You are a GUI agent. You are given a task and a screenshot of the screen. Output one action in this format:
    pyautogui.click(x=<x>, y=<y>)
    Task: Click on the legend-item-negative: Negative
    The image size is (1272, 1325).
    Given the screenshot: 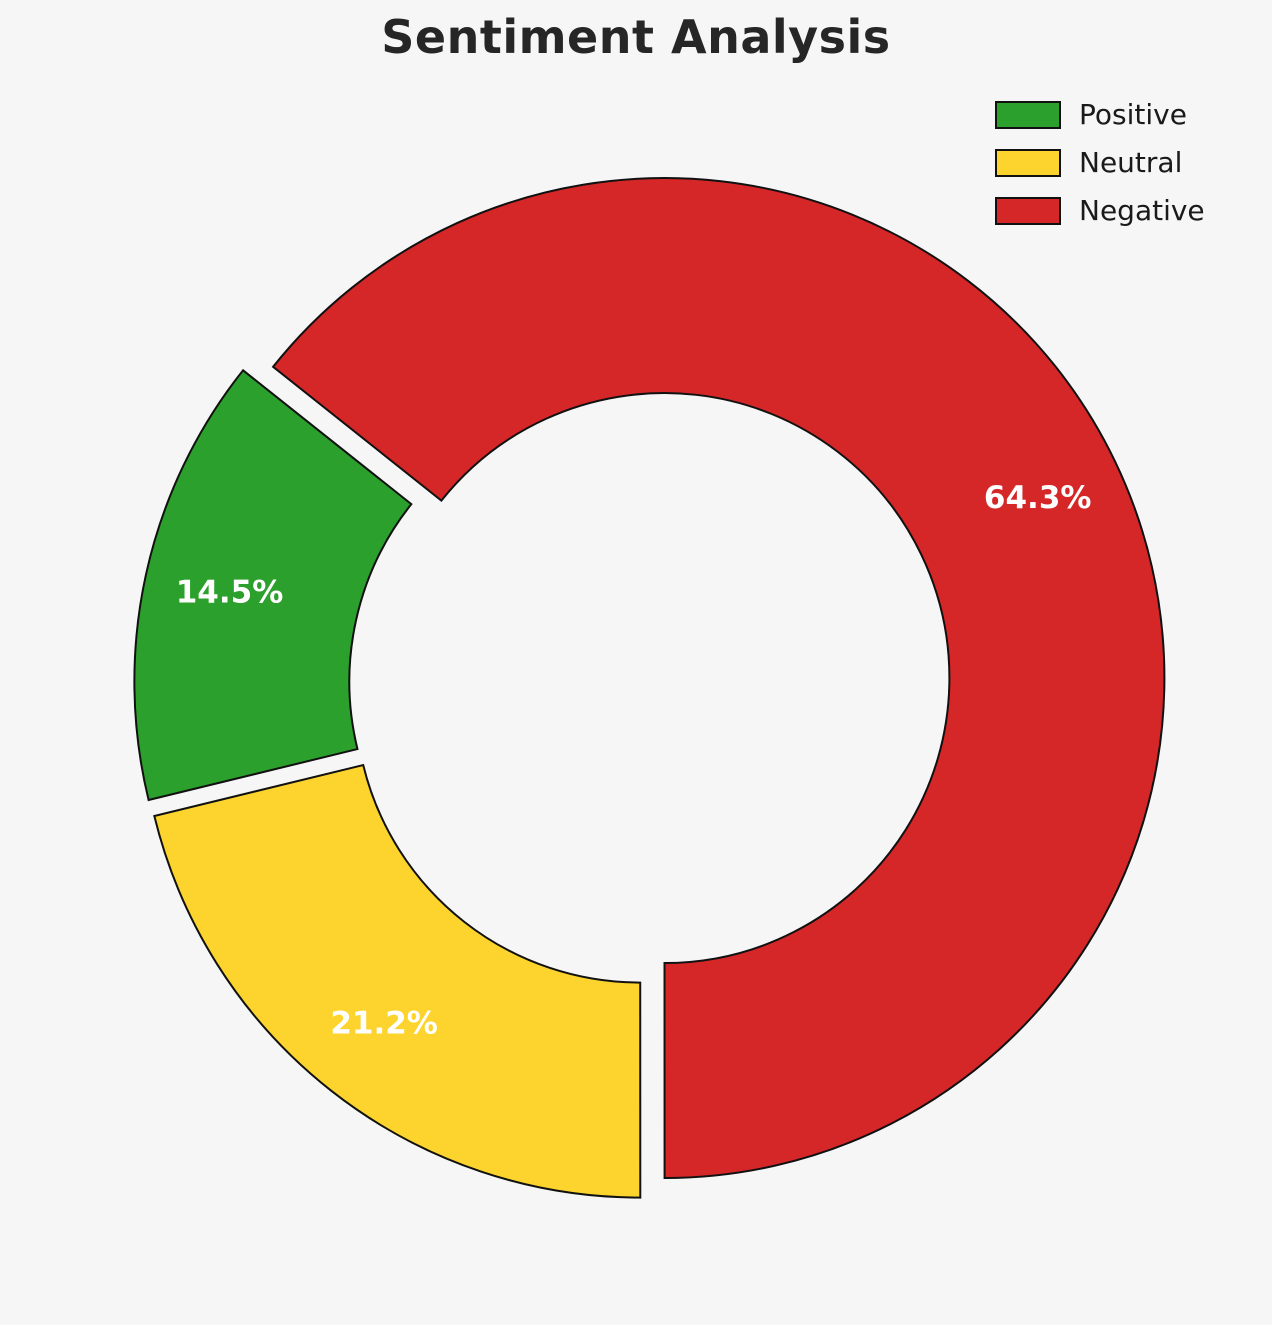 What is the action you would take?
    pyautogui.click(x=1100, y=210)
    